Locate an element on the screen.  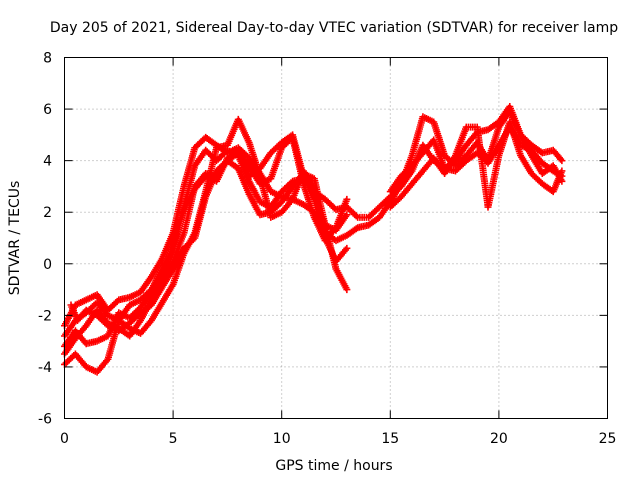
y-tick-label: 0 is located at coordinates (47, 265).